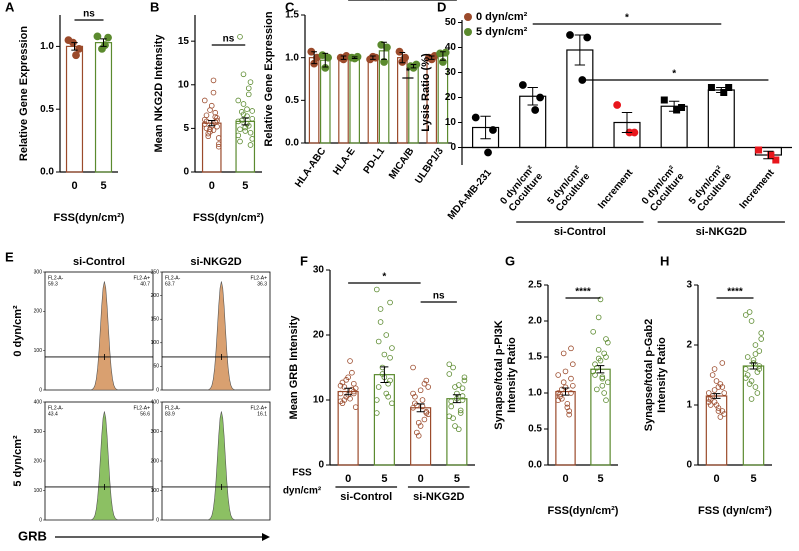  I want to click on panel-letter: D, so click(441, 7).